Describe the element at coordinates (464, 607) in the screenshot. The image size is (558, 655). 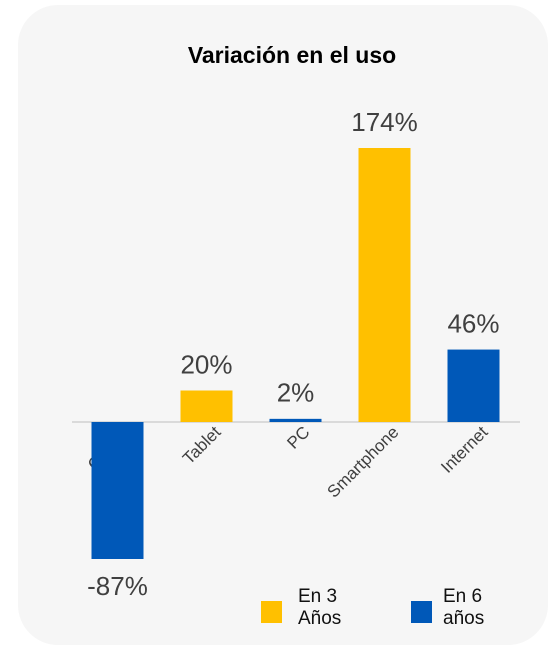
I see `legend-label: En 6 años` at that location.